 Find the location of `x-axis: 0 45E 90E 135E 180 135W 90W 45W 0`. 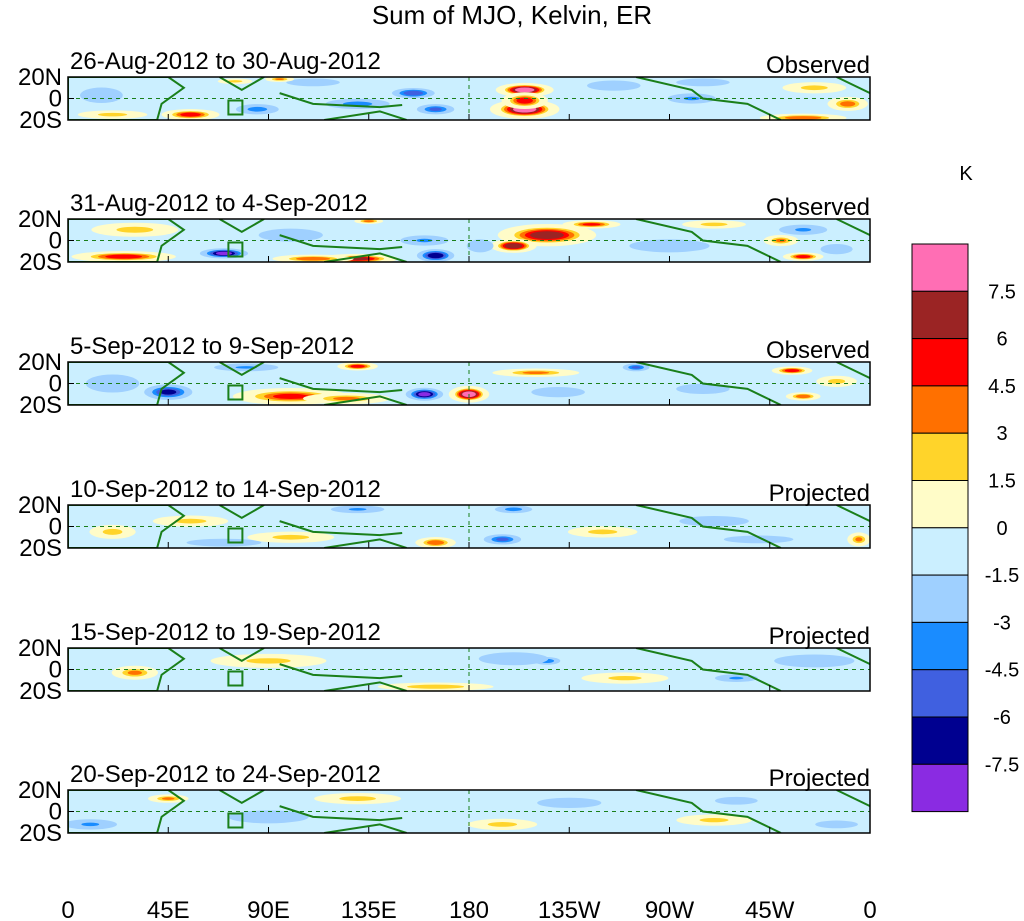

x-axis: 0 45E 90E 135E 180 135W 90W 45W 0 is located at coordinates (468, 909).